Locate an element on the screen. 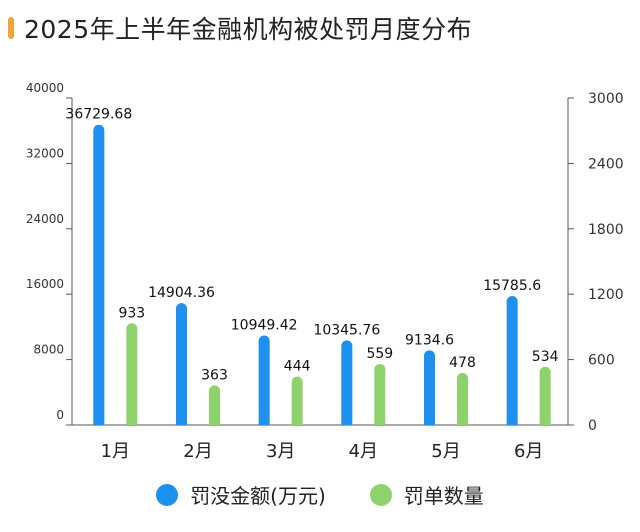 Image resolution: width=640 pixels, height=532 pixels. data-label-amount: 14904.36 is located at coordinates (181, 293).